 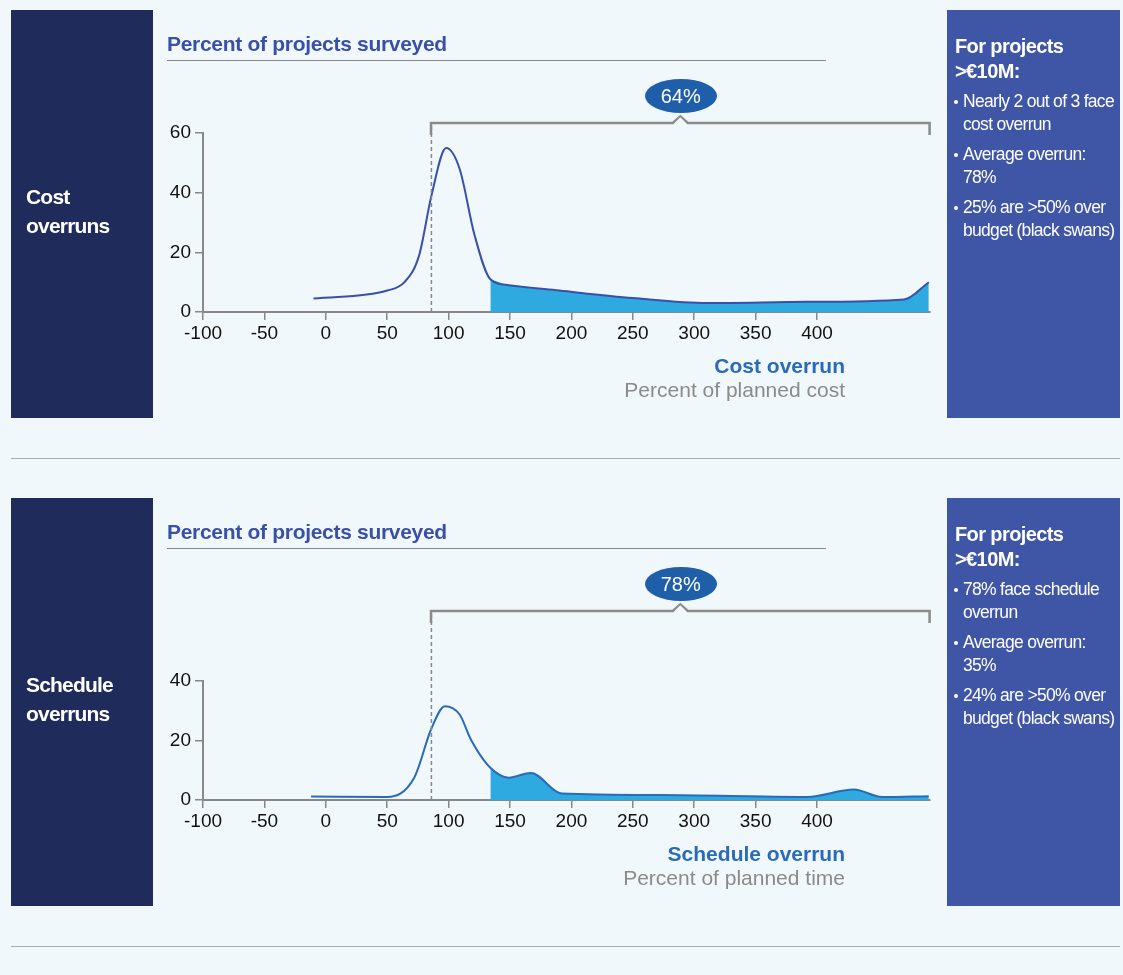 What do you see at coordinates (1025, 654) in the screenshot?
I see `text: Average overrun: 35%` at bounding box center [1025, 654].